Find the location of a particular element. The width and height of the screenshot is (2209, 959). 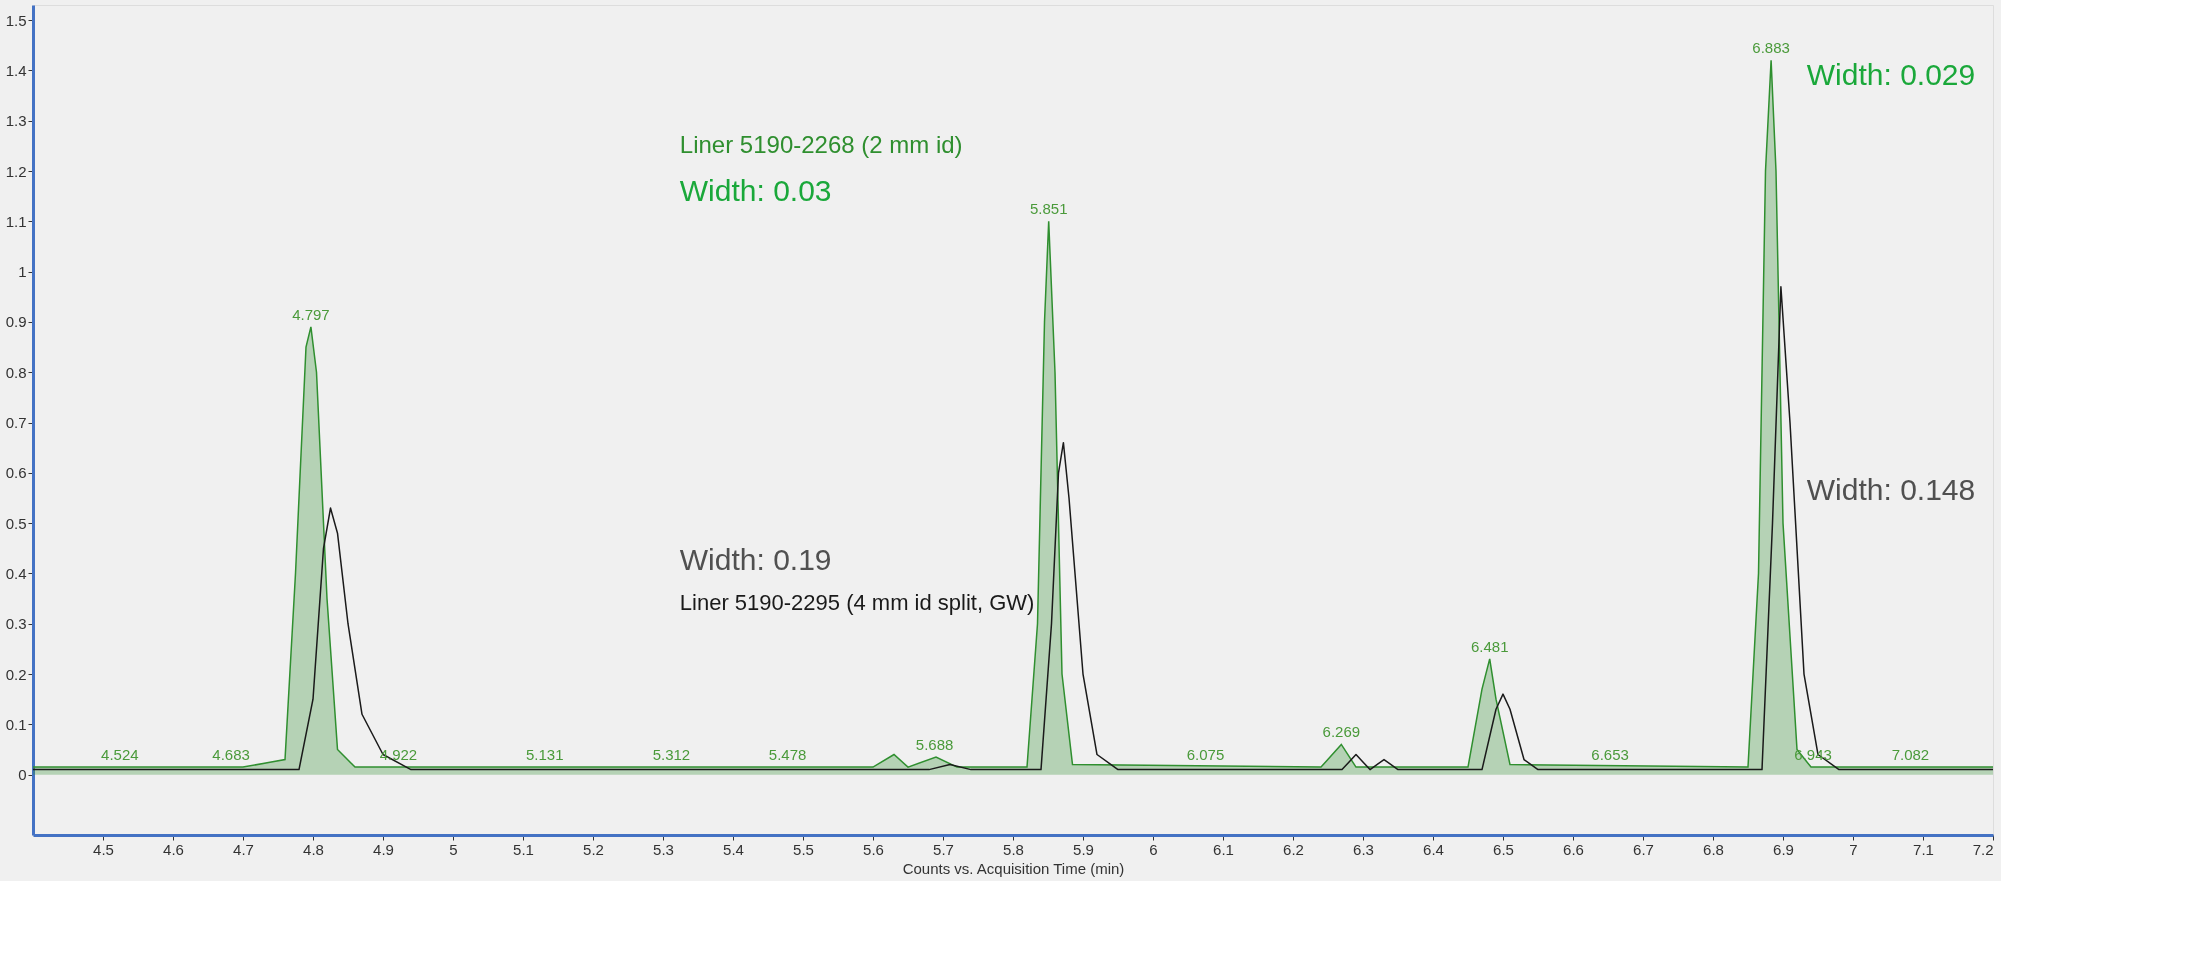

annotation: 6.481 is located at coordinates (1489, 646).